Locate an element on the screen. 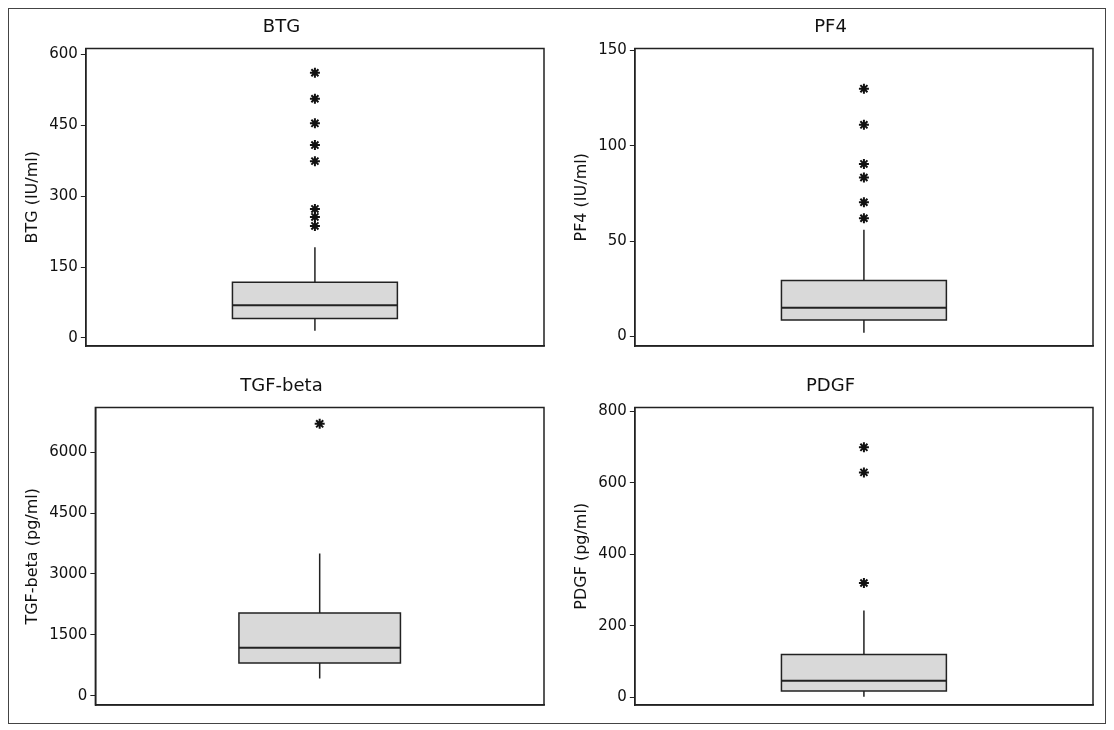 This screenshot has width=1114, height=730. y-tick-label: 800 is located at coordinates (612, 410).